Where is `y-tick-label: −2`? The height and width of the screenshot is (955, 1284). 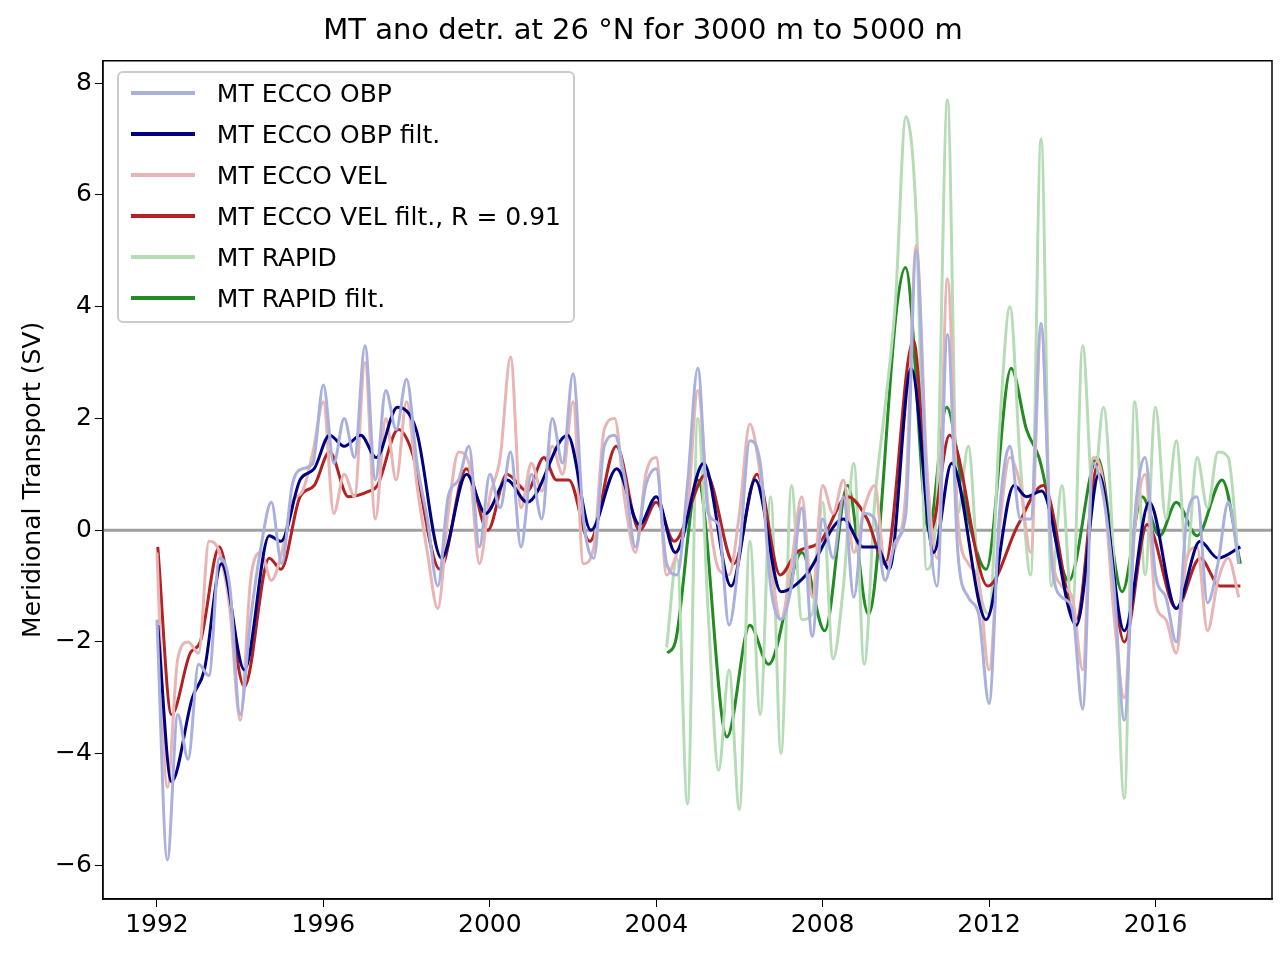
y-tick-label: −2 is located at coordinates (73, 640).